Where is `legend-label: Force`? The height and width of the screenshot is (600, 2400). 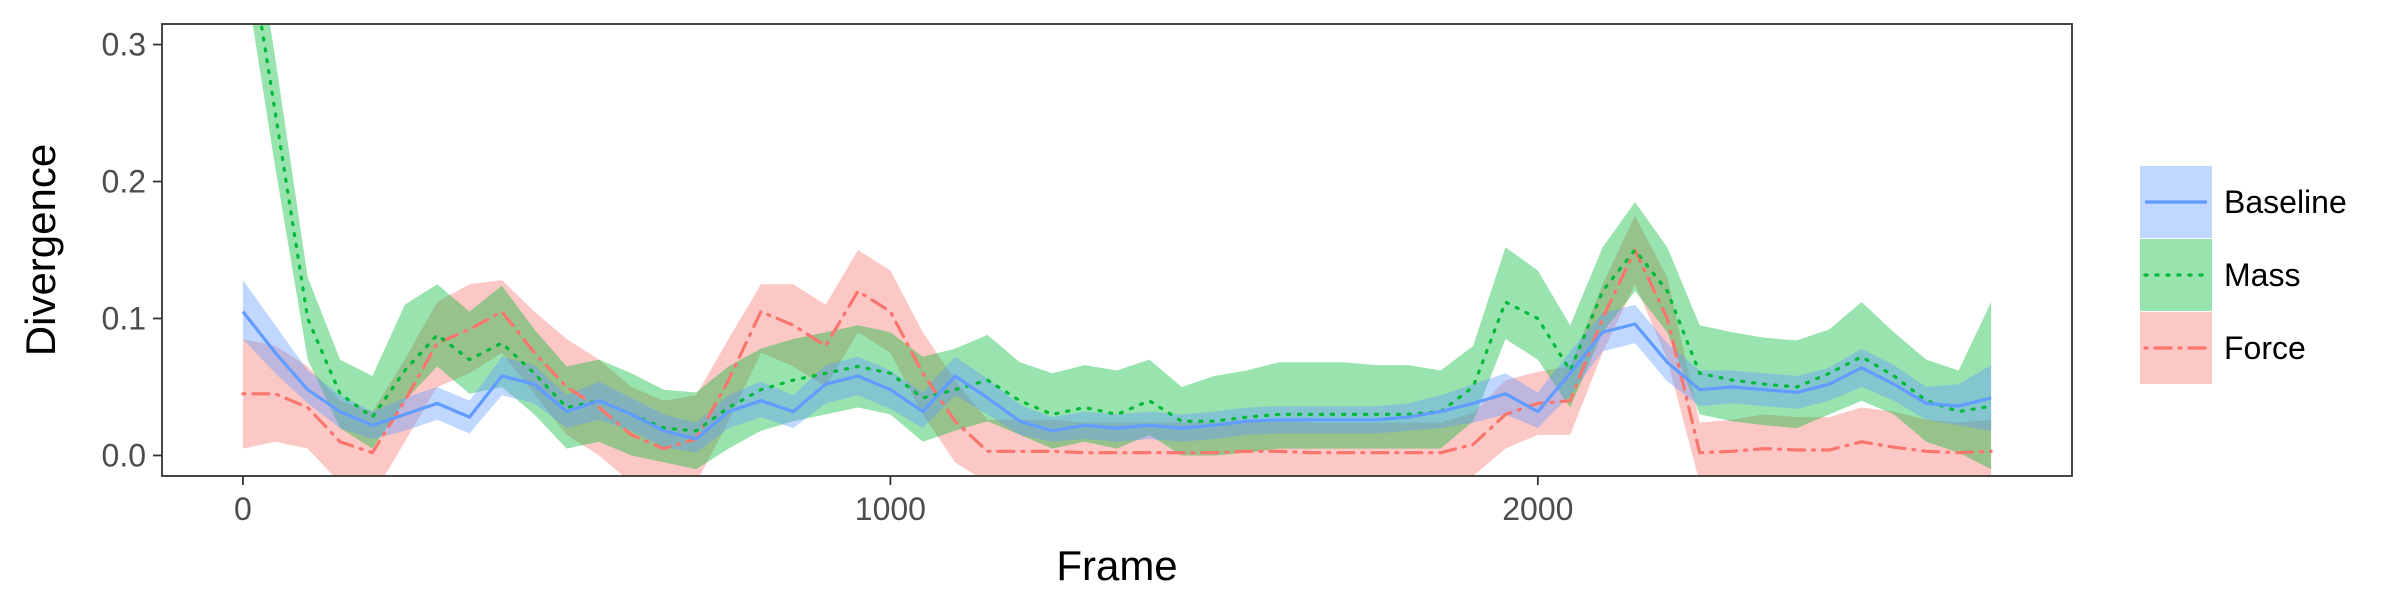
legend-label: Force is located at coordinates (2265, 348).